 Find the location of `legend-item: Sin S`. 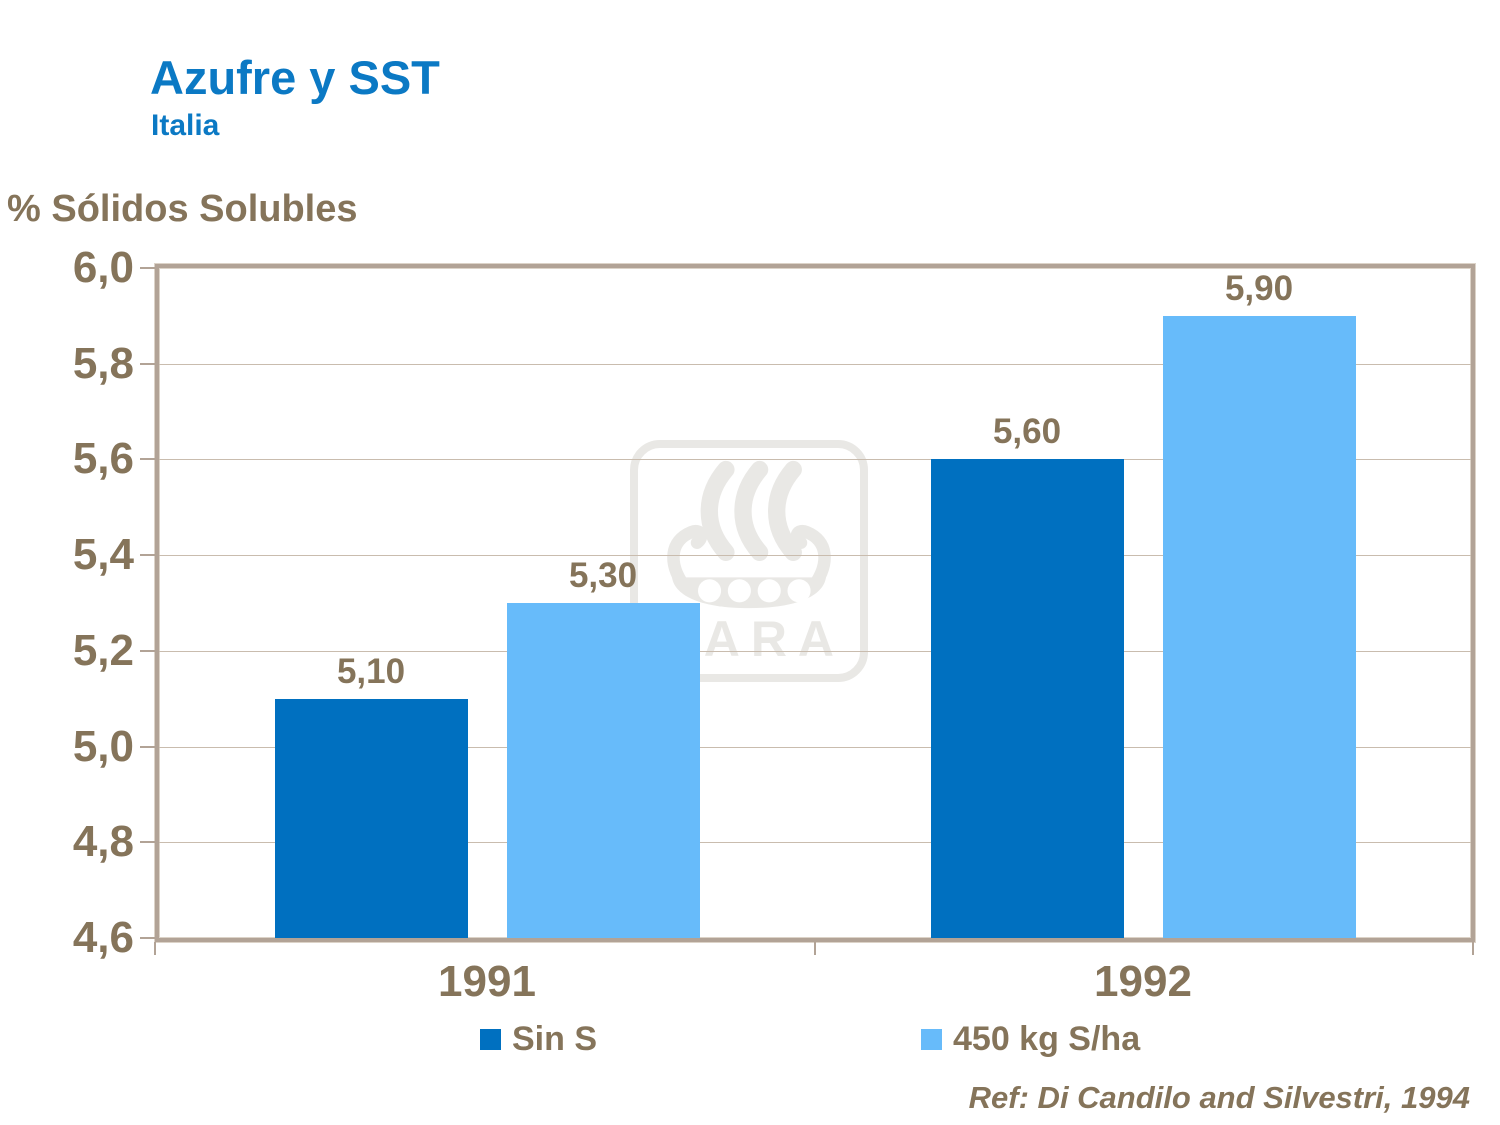

legend-item: Sin S is located at coordinates (538, 1039).